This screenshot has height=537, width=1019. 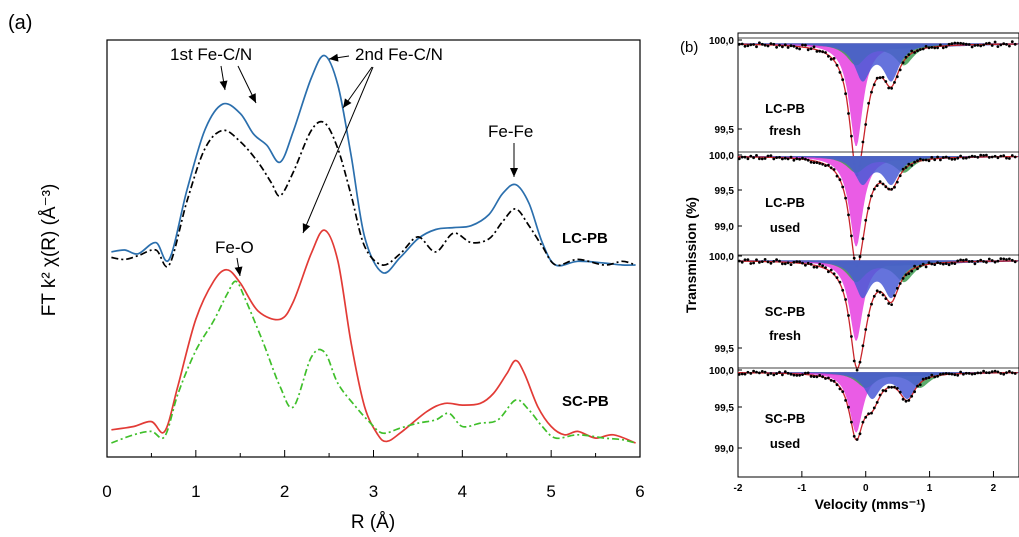 What do you see at coordinates (373, 475) in the screenshot?
I see `panel-a-x-ticks: 0 1 2 3 4 5 6` at bounding box center [373, 475].